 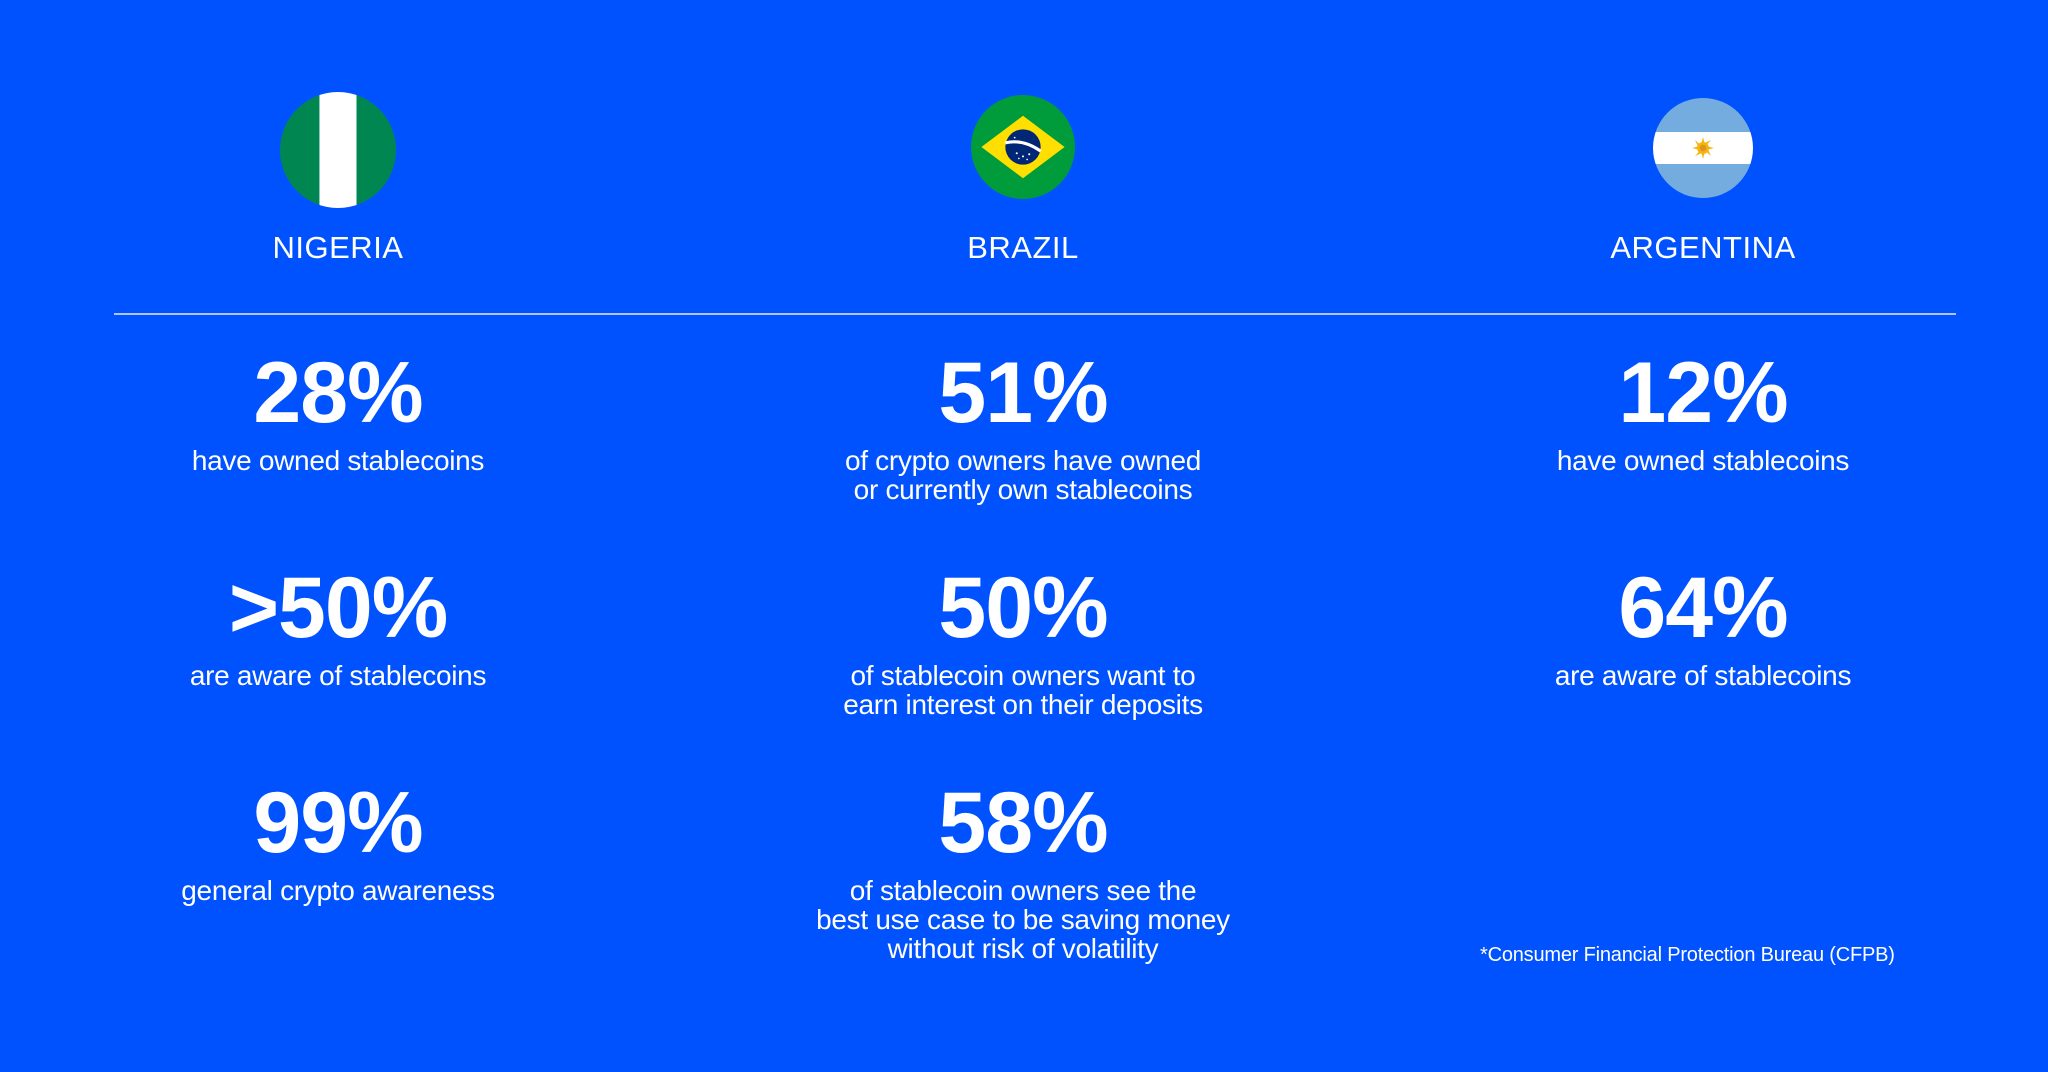 I want to click on stat-block: >50% are aware of stablecoins, so click(x=338, y=627).